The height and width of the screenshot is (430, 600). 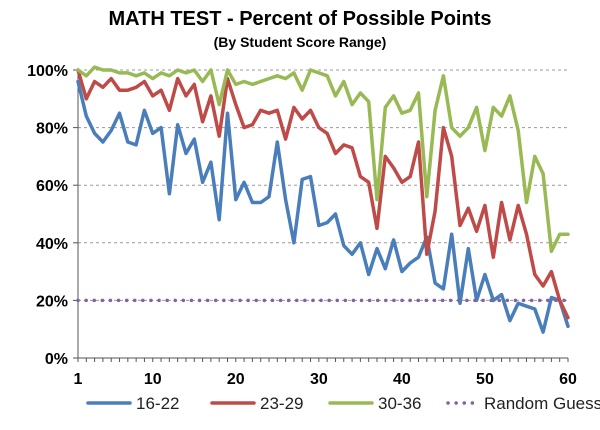 What do you see at coordinates (52, 186) in the screenshot?
I see `y-tick-label: 60%` at bounding box center [52, 186].